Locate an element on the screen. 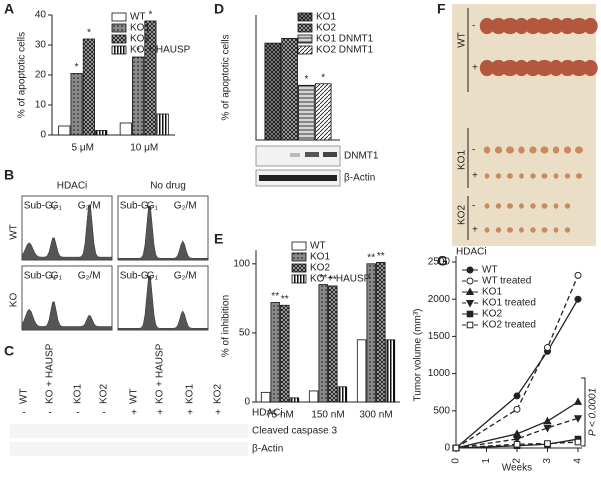 The width and height of the screenshot is (601, 478). legend-label: WT treated is located at coordinates (506, 281).